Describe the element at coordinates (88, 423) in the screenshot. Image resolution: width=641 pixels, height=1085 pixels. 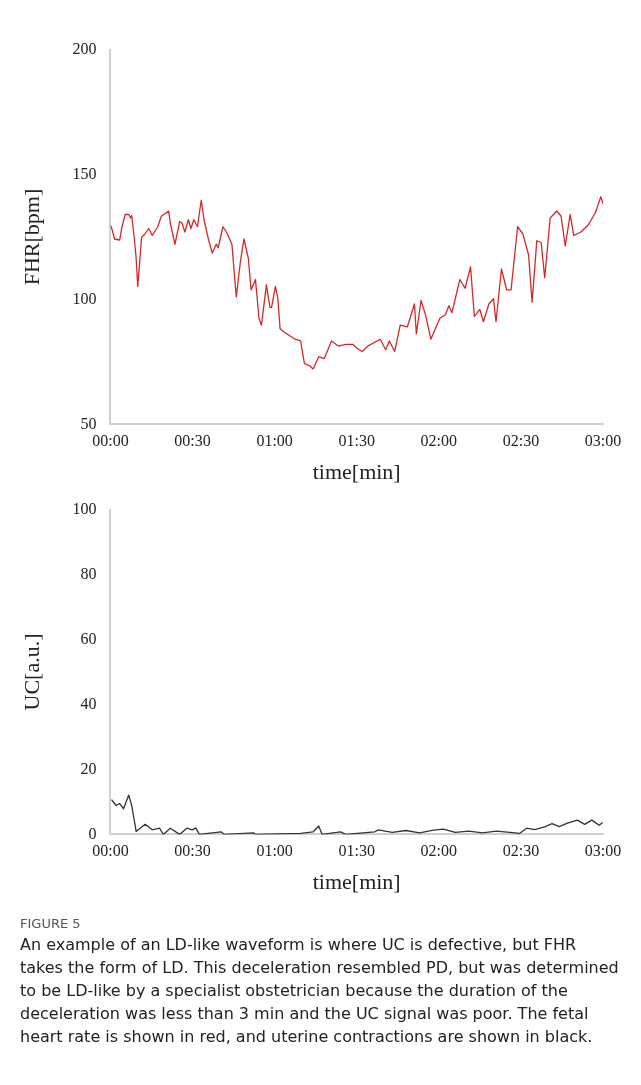
I see `y-tick-label: 50` at that location.